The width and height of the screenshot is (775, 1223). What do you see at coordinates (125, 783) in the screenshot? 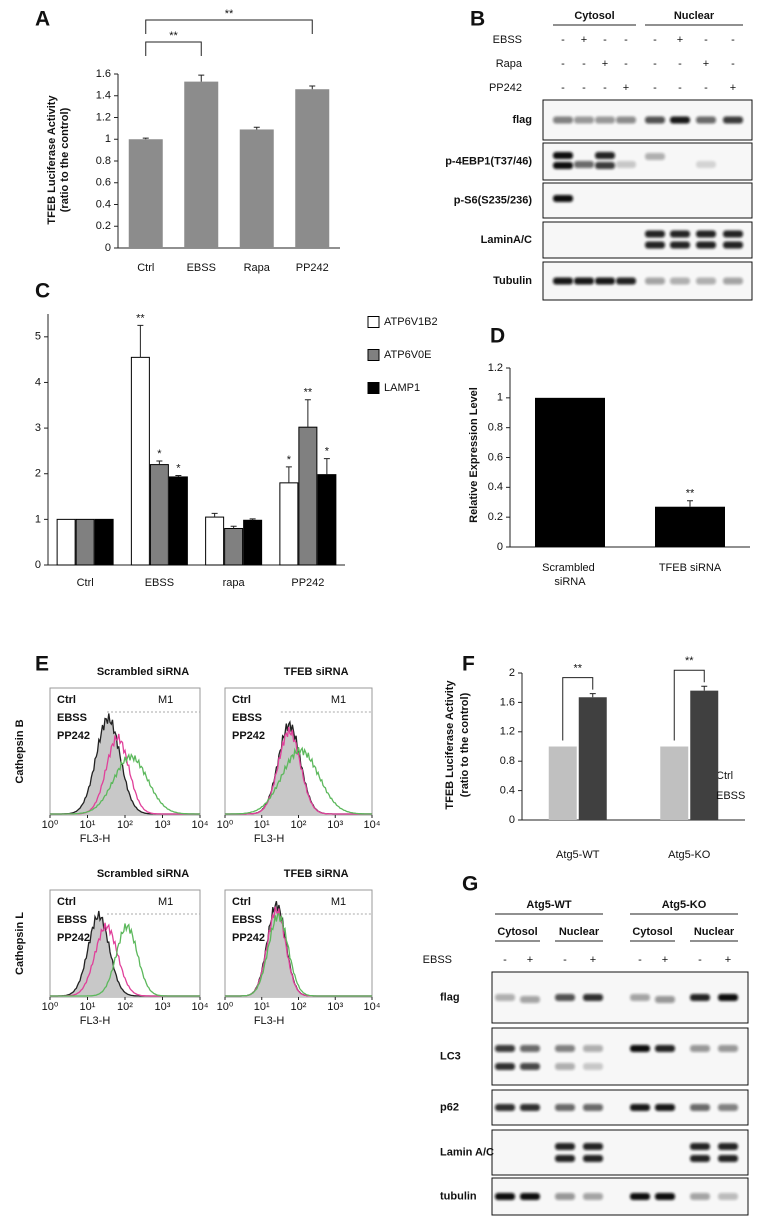
I see `histogram-curve` at bounding box center [125, 783].